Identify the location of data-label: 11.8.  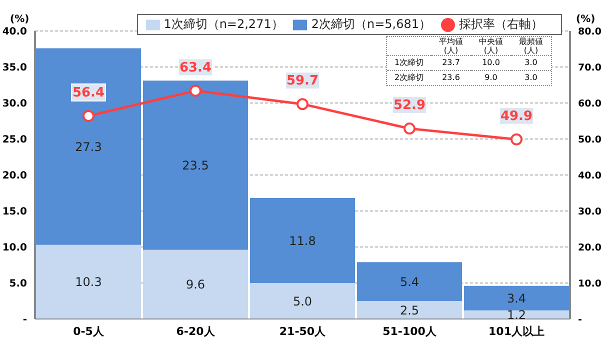
(302, 241).